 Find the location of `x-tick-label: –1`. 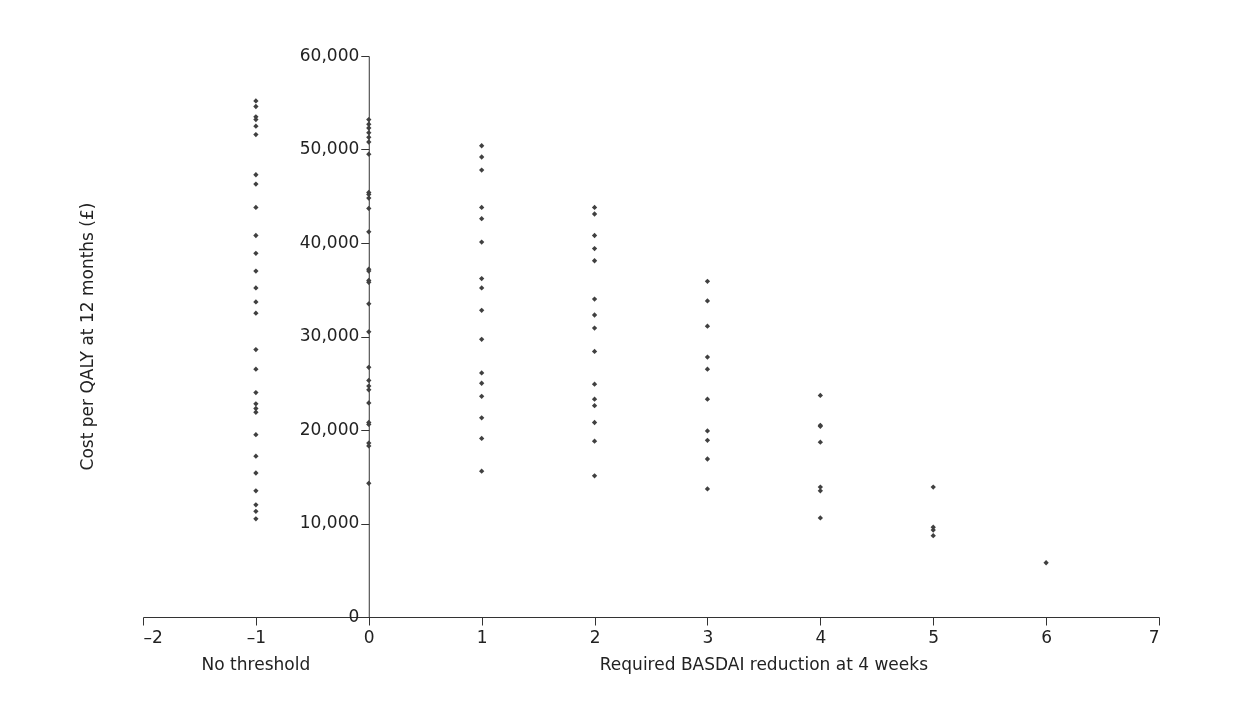

x-tick-label: –1 is located at coordinates (256, 636).